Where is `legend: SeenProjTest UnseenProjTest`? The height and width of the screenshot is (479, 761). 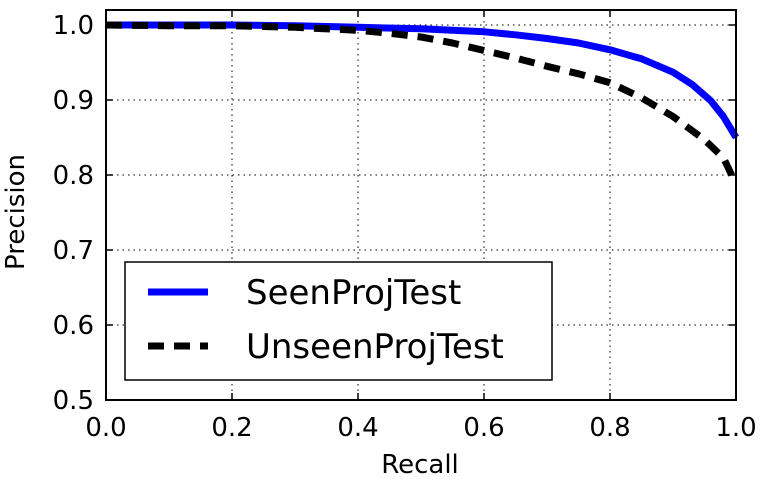
legend: SeenProjTest UnseenProjTest is located at coordinates (338, 321).